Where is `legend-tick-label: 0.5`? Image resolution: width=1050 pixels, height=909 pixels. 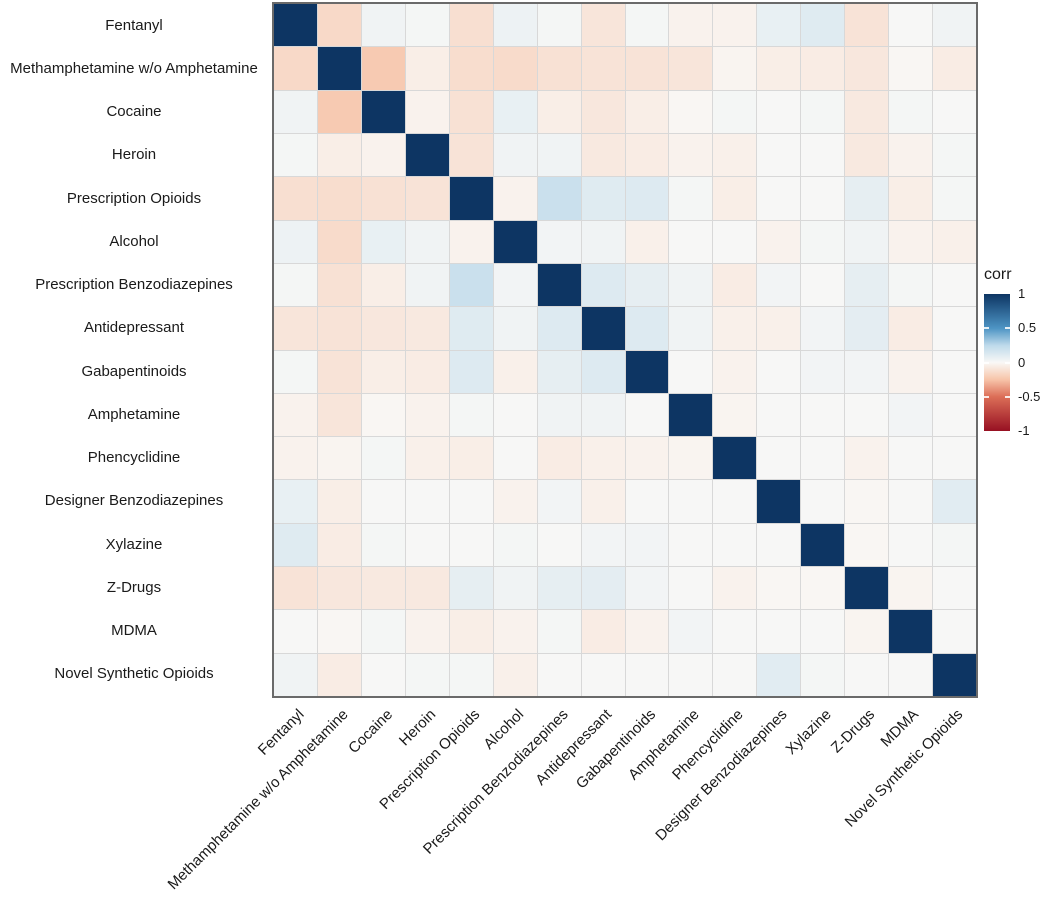 legend-tick-label: 0.5 is located at coordinates (1027, 328).